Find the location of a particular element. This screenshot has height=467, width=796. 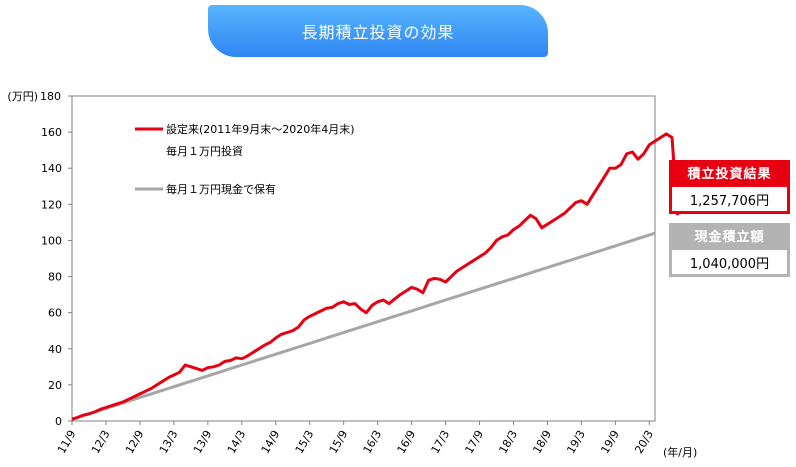

invest-result-box: 積立投資結果 1,257,706円 is located at coordinates (729, 187).